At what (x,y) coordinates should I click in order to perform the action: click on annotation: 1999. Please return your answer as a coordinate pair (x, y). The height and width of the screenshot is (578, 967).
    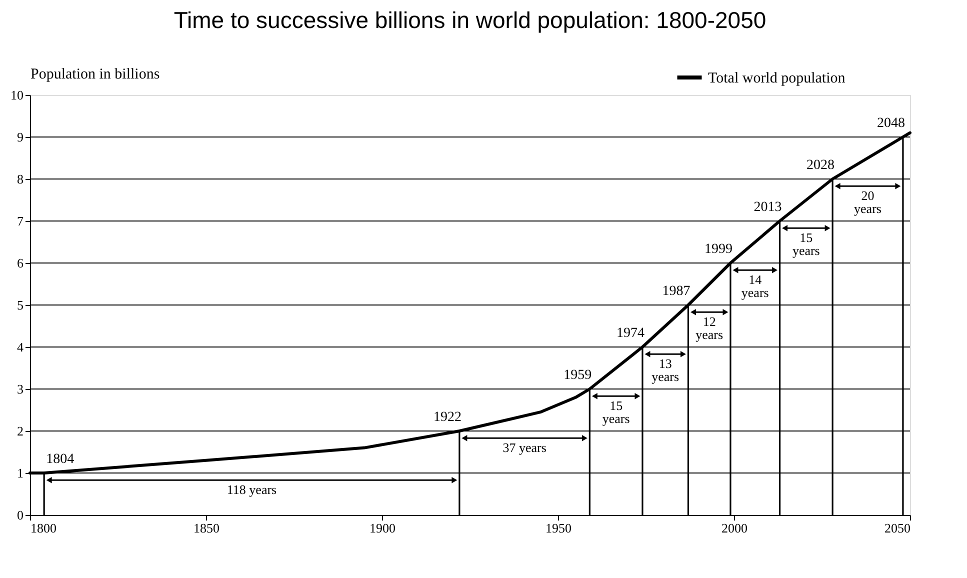
    Looking at the image, I should click on (718, 249).